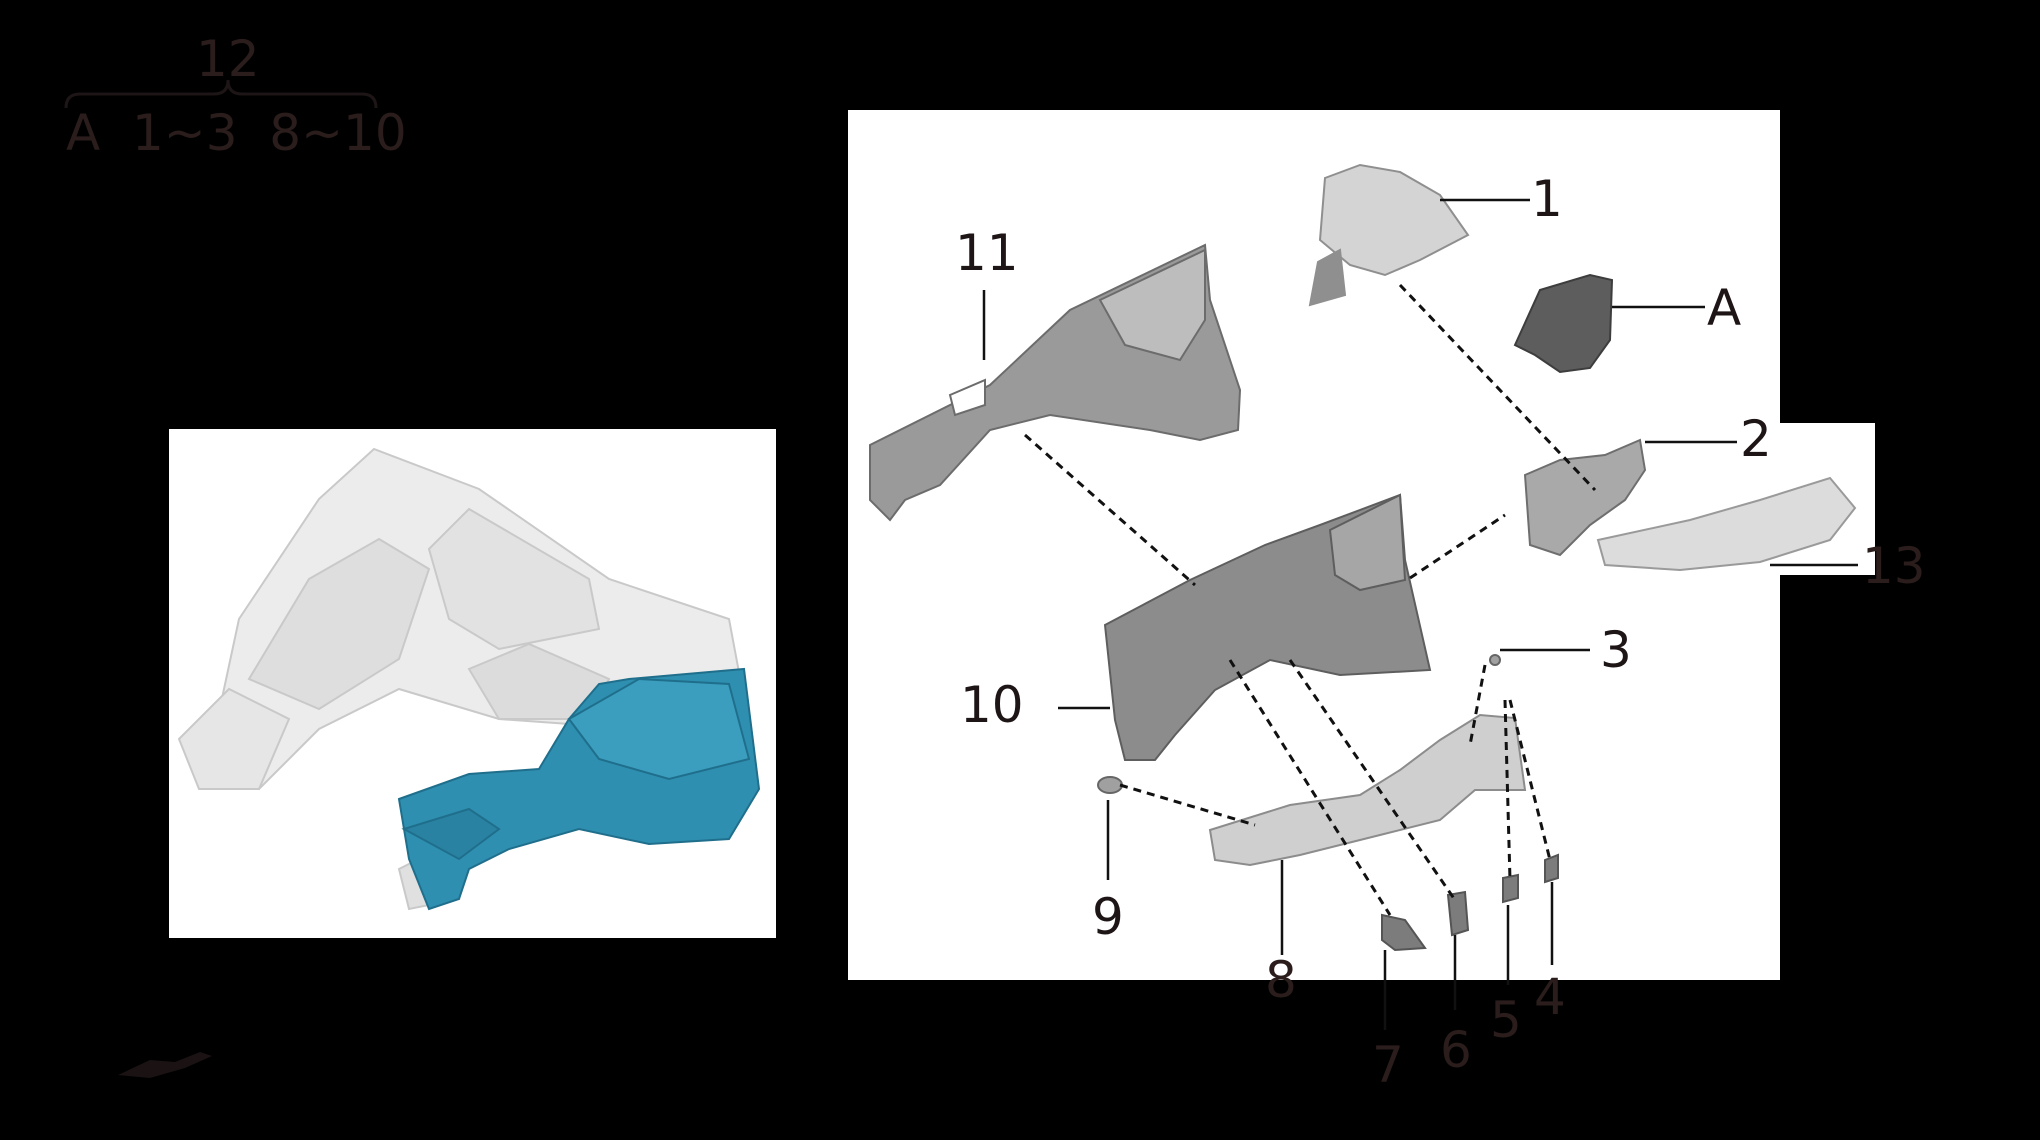 This screenshot has height=1140, width=2040. Describe the element at coordinates (236, 133) in the screenshot. I see `legend-members: A 1~3 8~10` at that location.